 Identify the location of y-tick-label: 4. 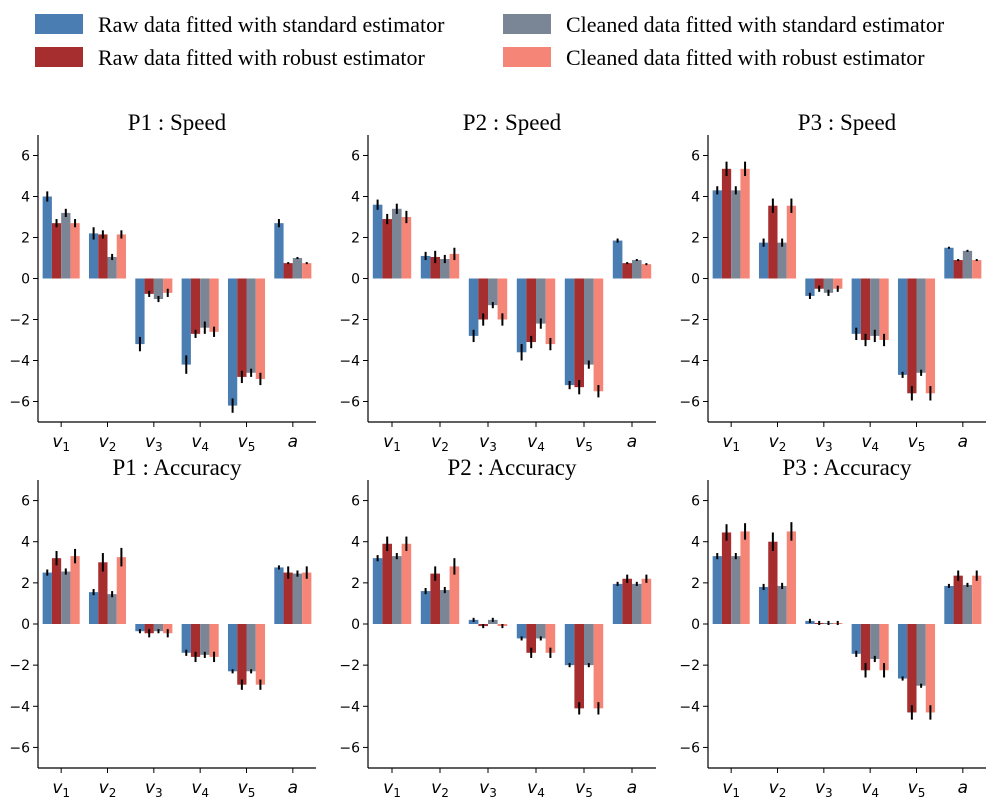
(25, 543).